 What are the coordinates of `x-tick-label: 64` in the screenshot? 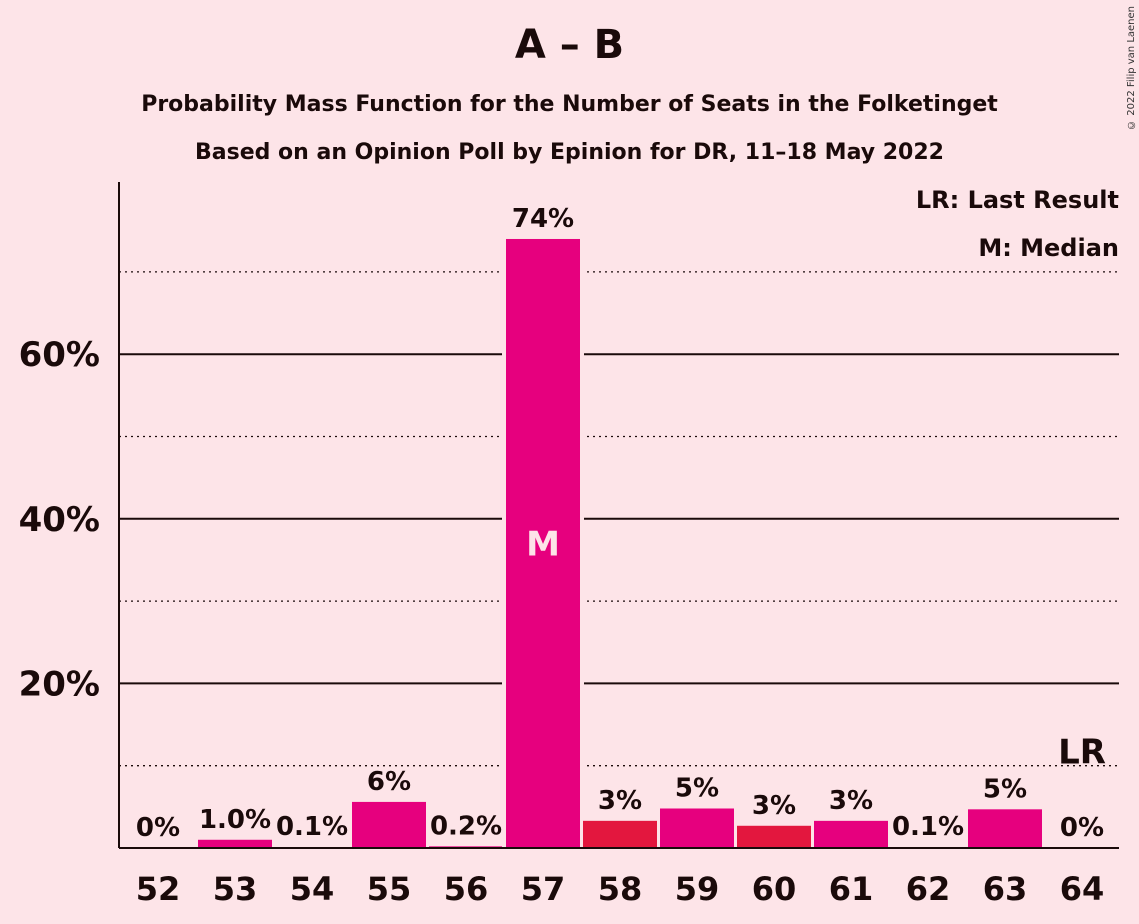 It's located at (1082, 889).